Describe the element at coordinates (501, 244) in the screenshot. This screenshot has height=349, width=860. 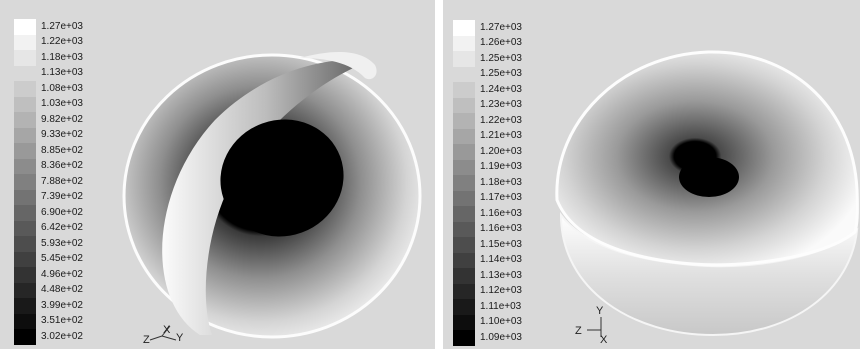
I see `colorbar-label: 1.15e+03` at that location.